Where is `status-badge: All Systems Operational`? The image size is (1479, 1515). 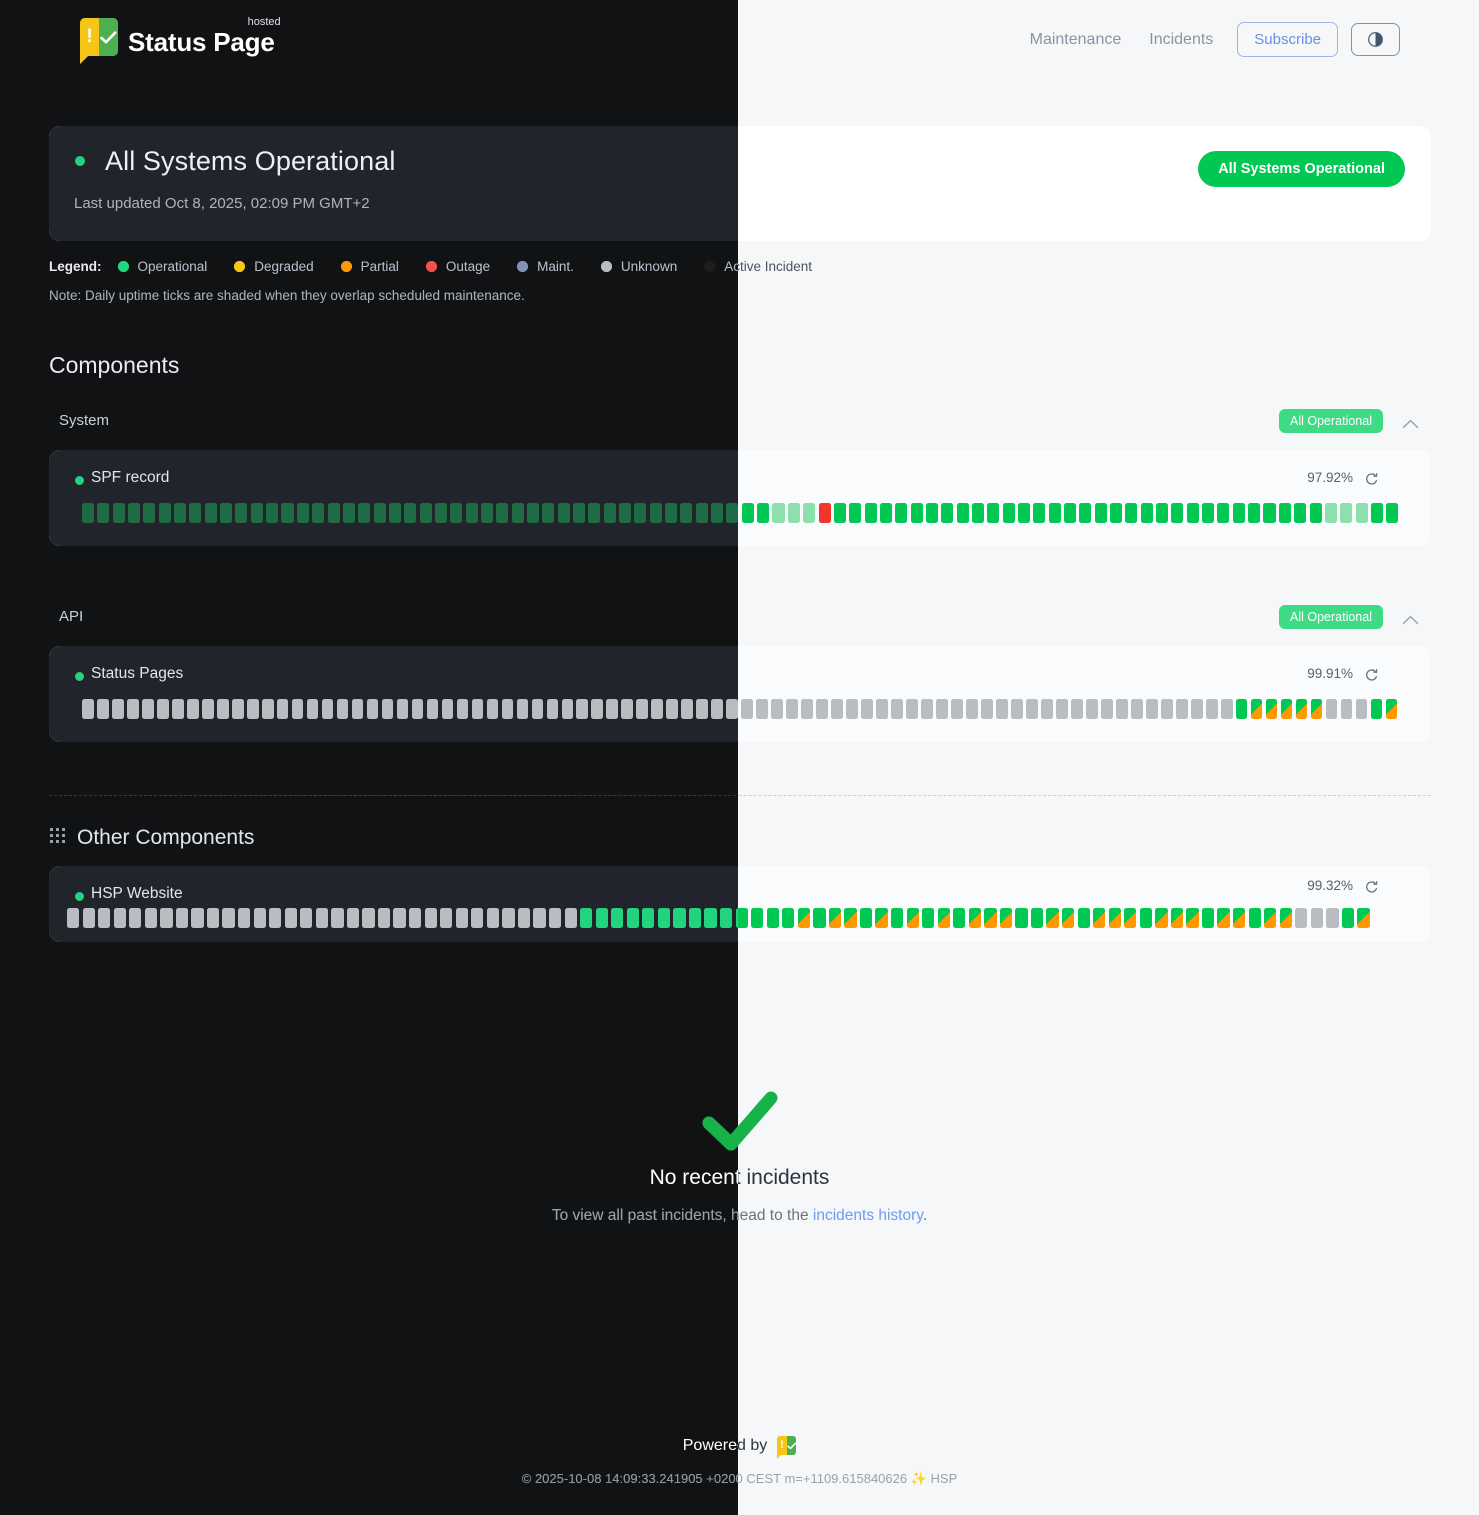
status-badge: All Systems Operational is located at coordinates (1301, 169).